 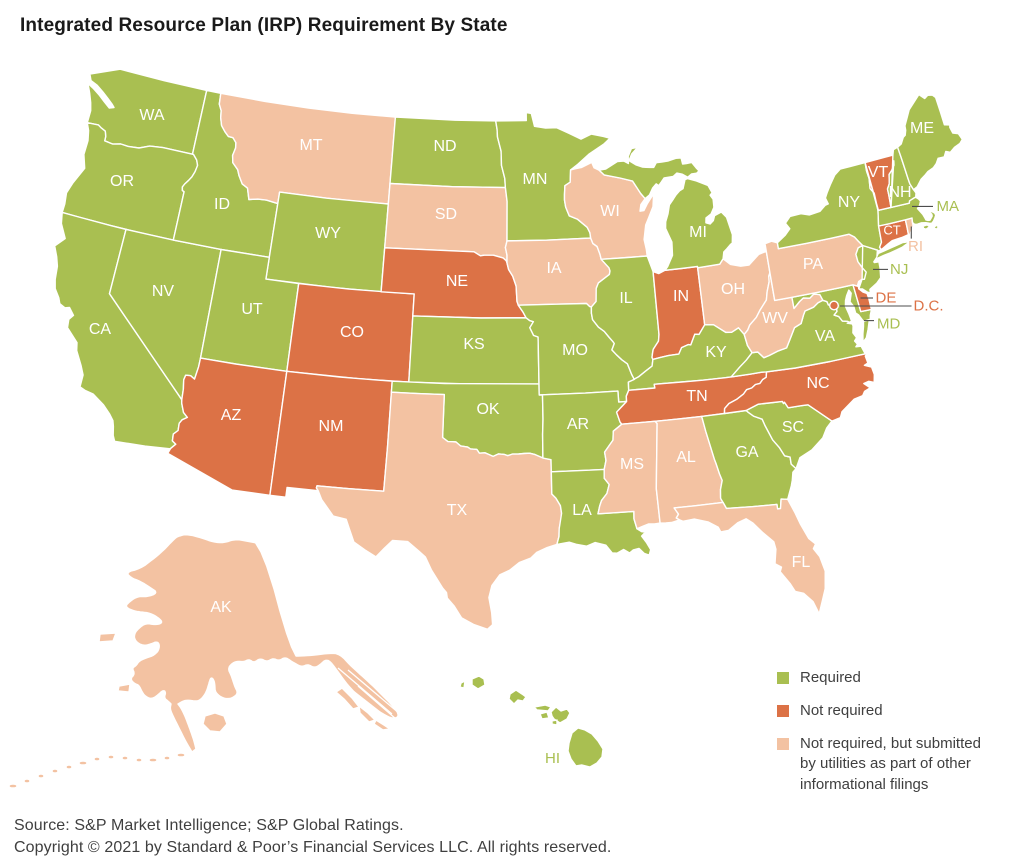 I want to click on svg-text: AR, so click(x=578, y=424).